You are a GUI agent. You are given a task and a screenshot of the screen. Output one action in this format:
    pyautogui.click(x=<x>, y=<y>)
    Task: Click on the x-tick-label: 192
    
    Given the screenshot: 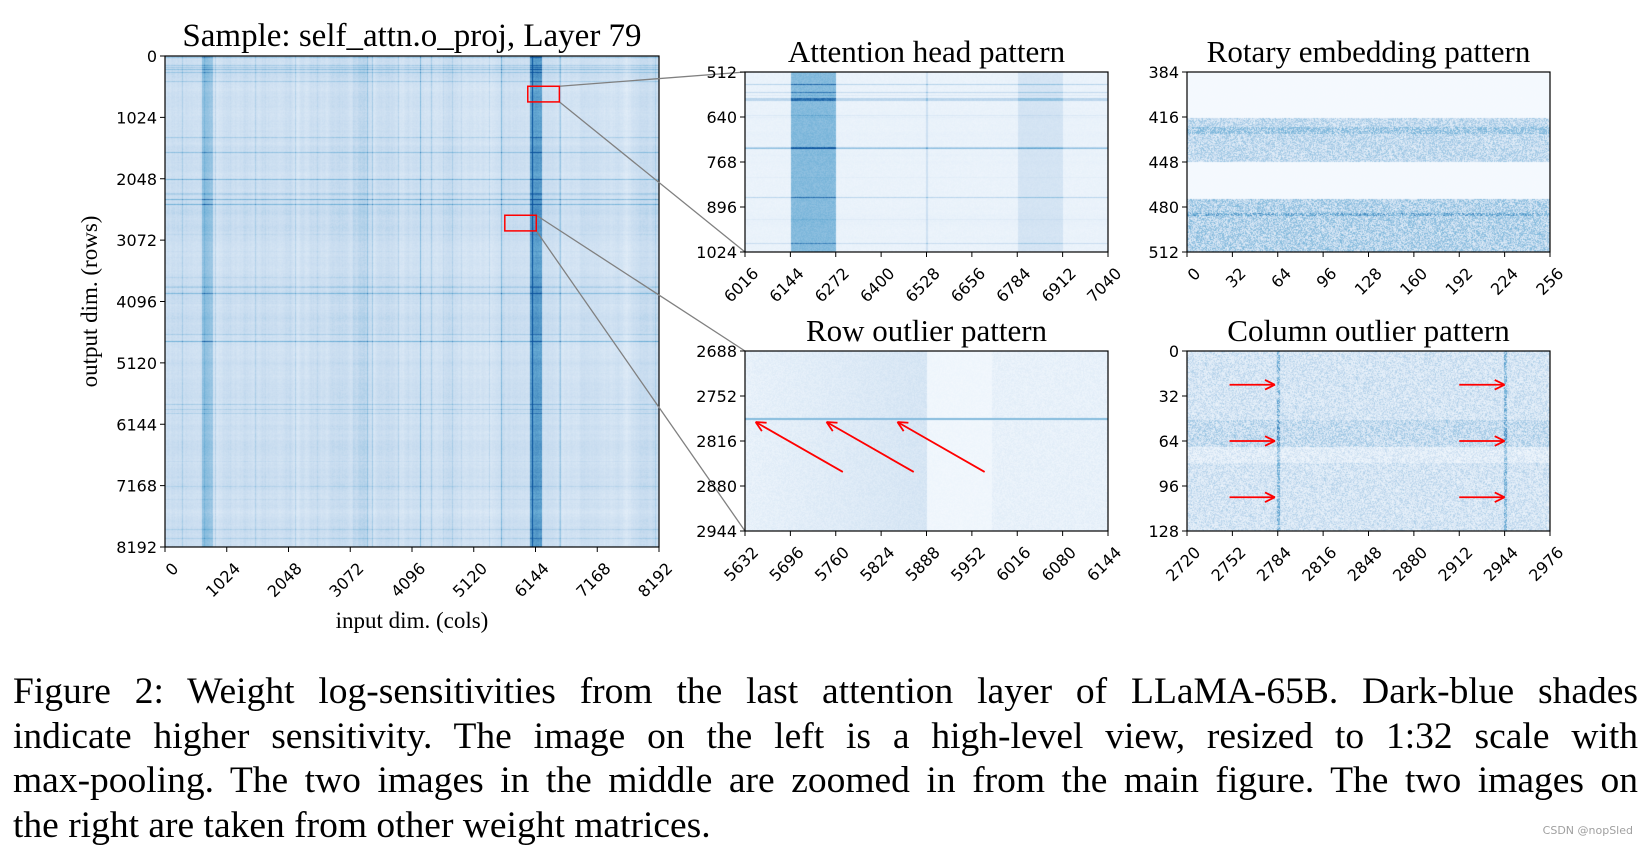 What is the action you would take?
    pyautogui.click(x=1459, y=281)
    